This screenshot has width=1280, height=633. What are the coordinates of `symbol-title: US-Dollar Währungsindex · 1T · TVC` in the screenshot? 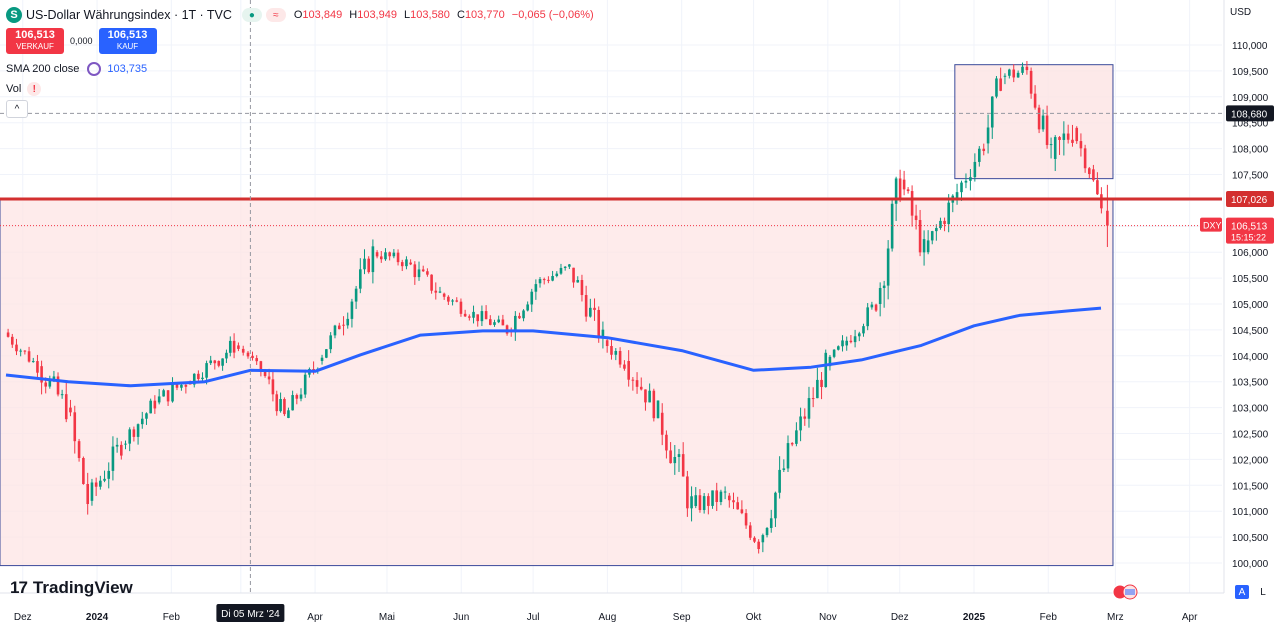 It's located at (129, 15).